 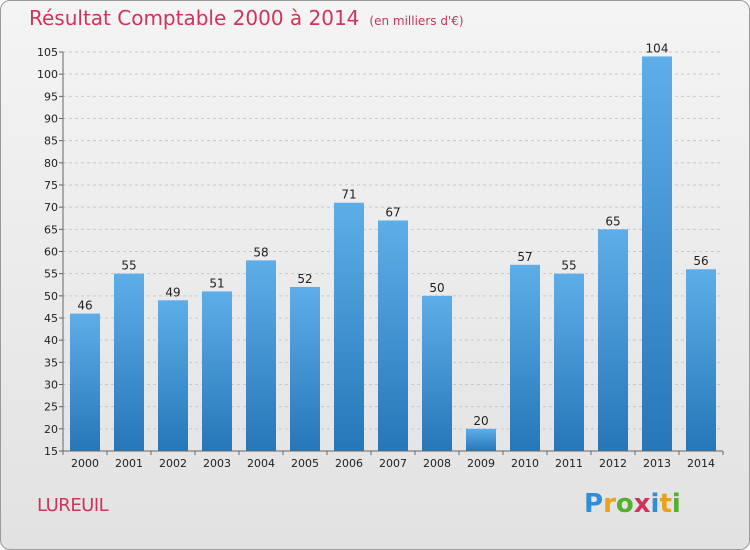 What do you see at coordinates (481, 463) in the screenshot?
I see `x-tick-label: 2009` at bounding box center [481, 463].